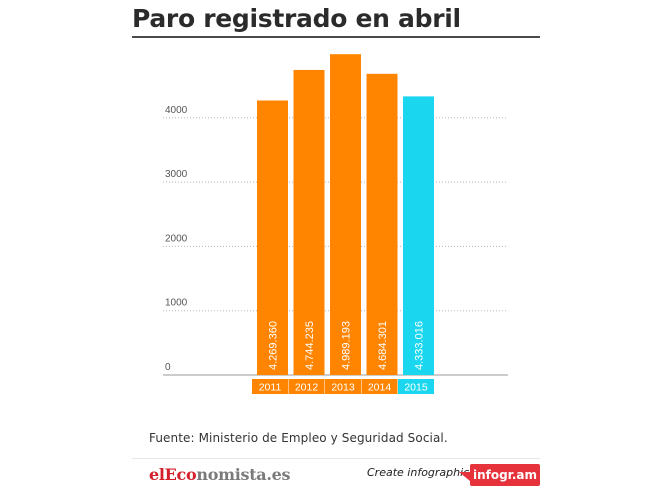 This screenshot has height=497, width=665. Describe the element at coordinates (420, 345) in the screenshot. I see `bar-value-label: 4.333.016` at that location.